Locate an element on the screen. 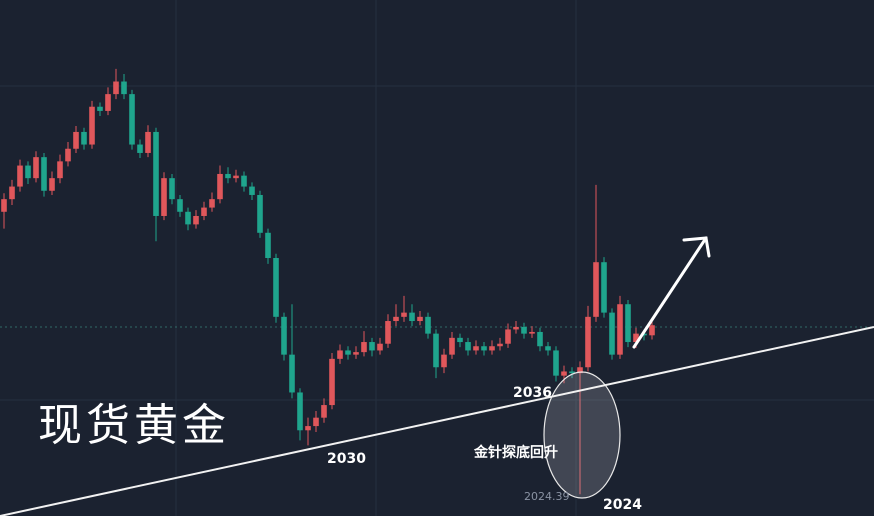 The width and height of the screenshot is (874, 516). highlight-ellipse is located at coordinates (582, 435).